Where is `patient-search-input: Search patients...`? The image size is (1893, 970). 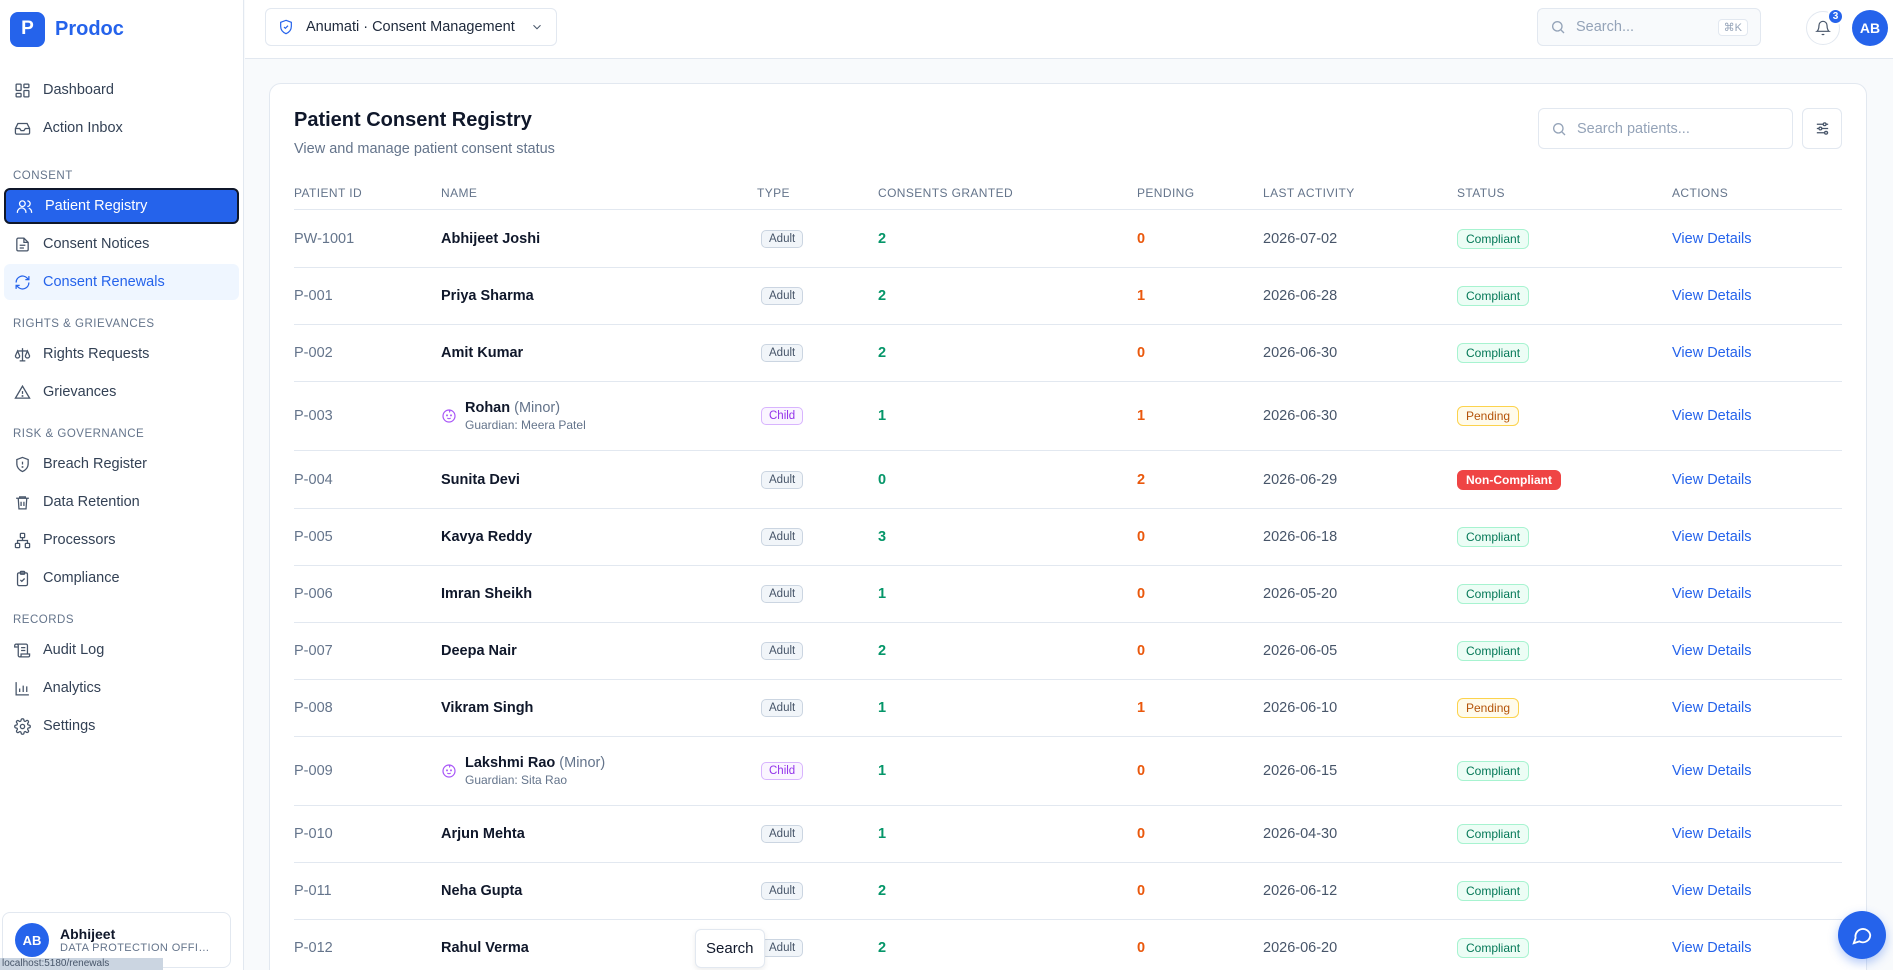 patient-search-input: Search patients... is located at coordinates (1665, 128).